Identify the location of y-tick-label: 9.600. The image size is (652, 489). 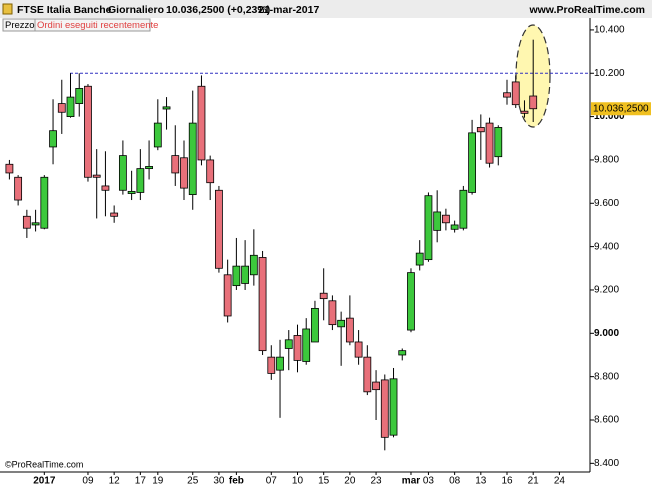
(606, 203).